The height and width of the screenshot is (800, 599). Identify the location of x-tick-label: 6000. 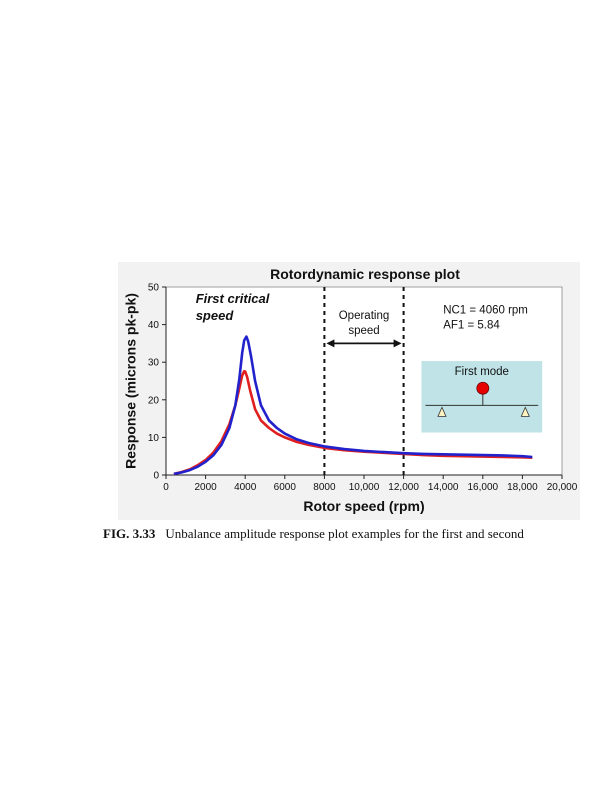
(285, 487).